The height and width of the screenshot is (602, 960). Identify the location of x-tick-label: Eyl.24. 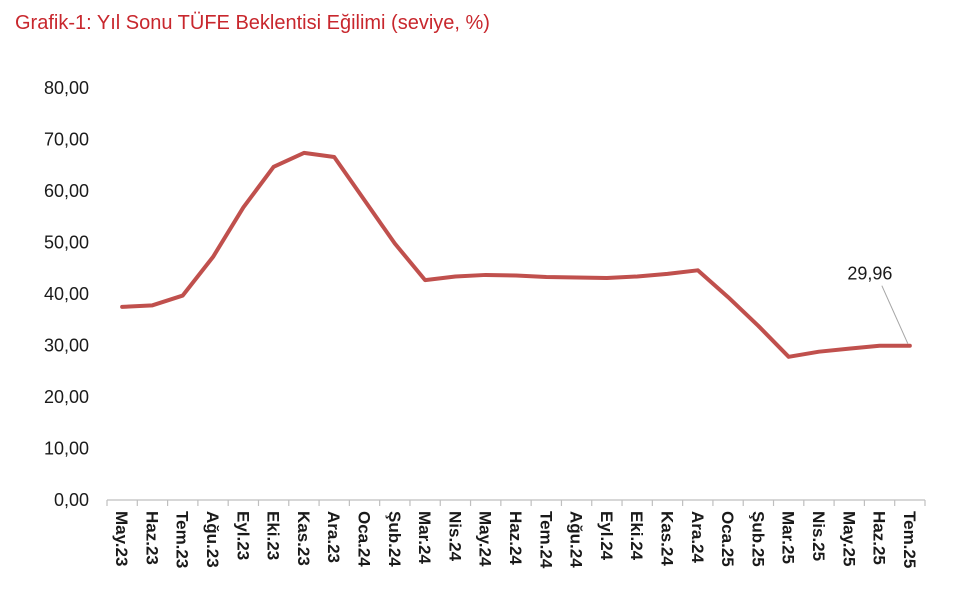
(606, 536).